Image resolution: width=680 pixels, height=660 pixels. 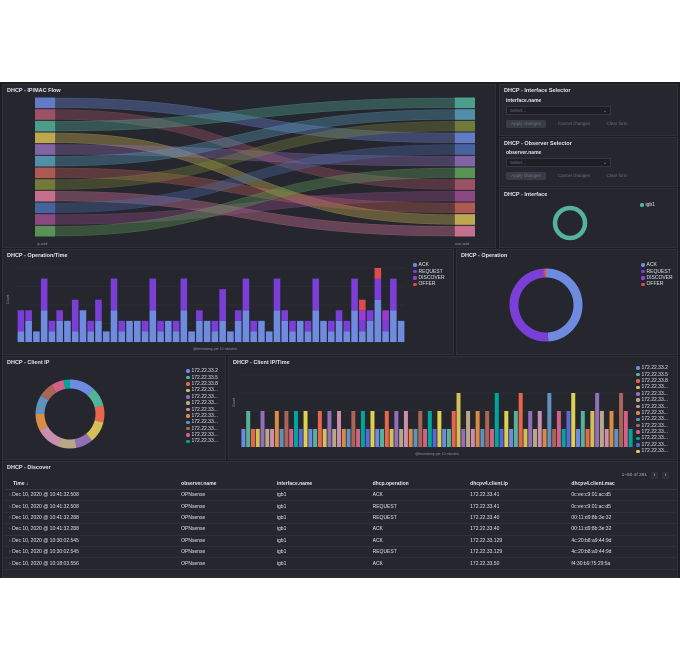 I want to click on column-header: observer.name, so click(x=225, y=484).